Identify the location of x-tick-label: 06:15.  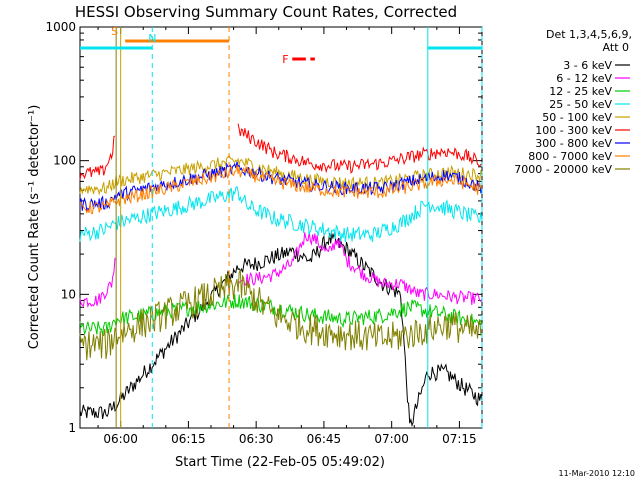
(188, 439).